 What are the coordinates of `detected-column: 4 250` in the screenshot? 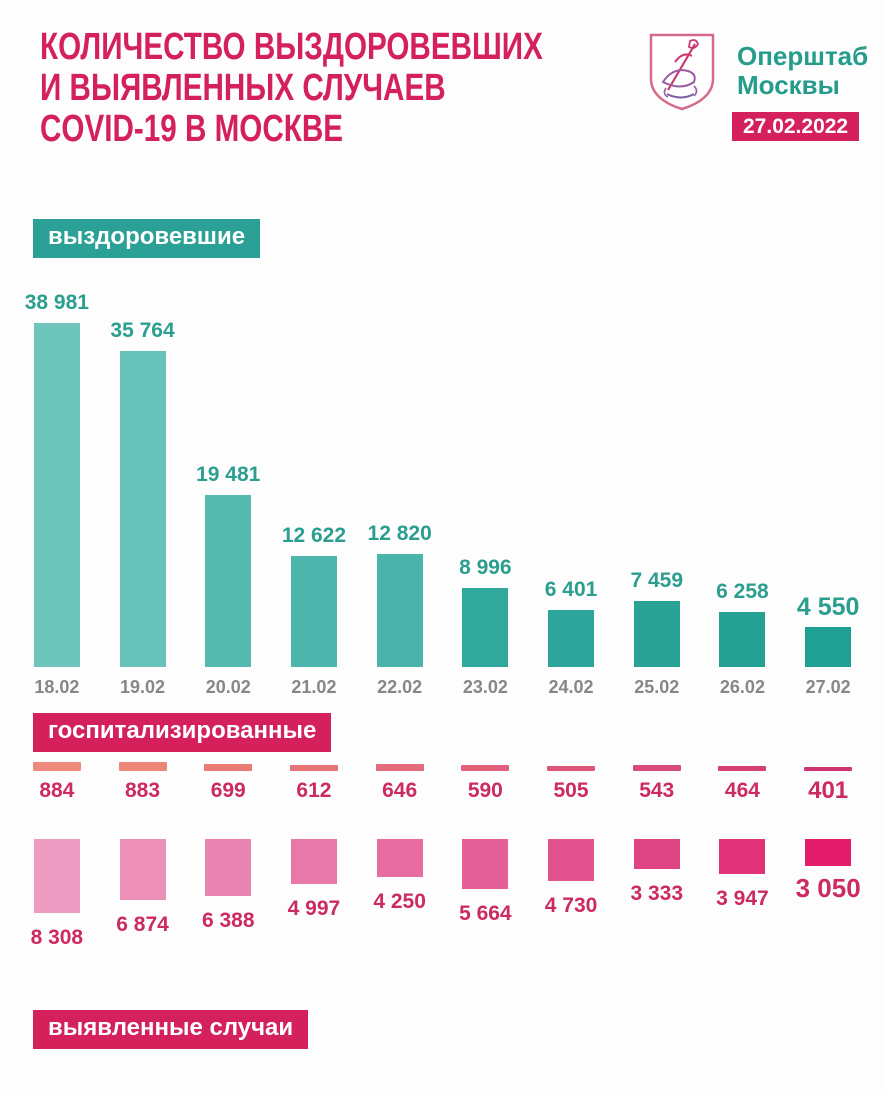 It's located at (400, 904).